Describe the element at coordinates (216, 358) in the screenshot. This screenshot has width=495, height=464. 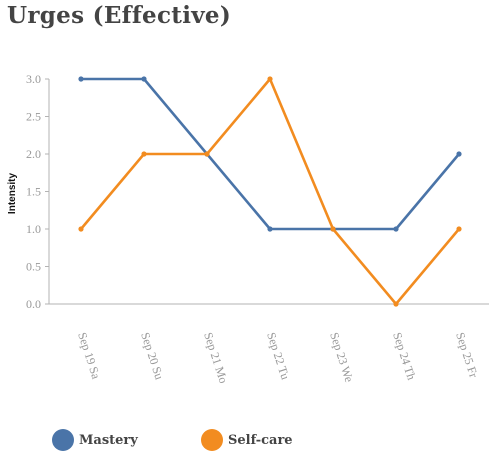
I see `x-tick-label: Sep 21 Mo` at that location.